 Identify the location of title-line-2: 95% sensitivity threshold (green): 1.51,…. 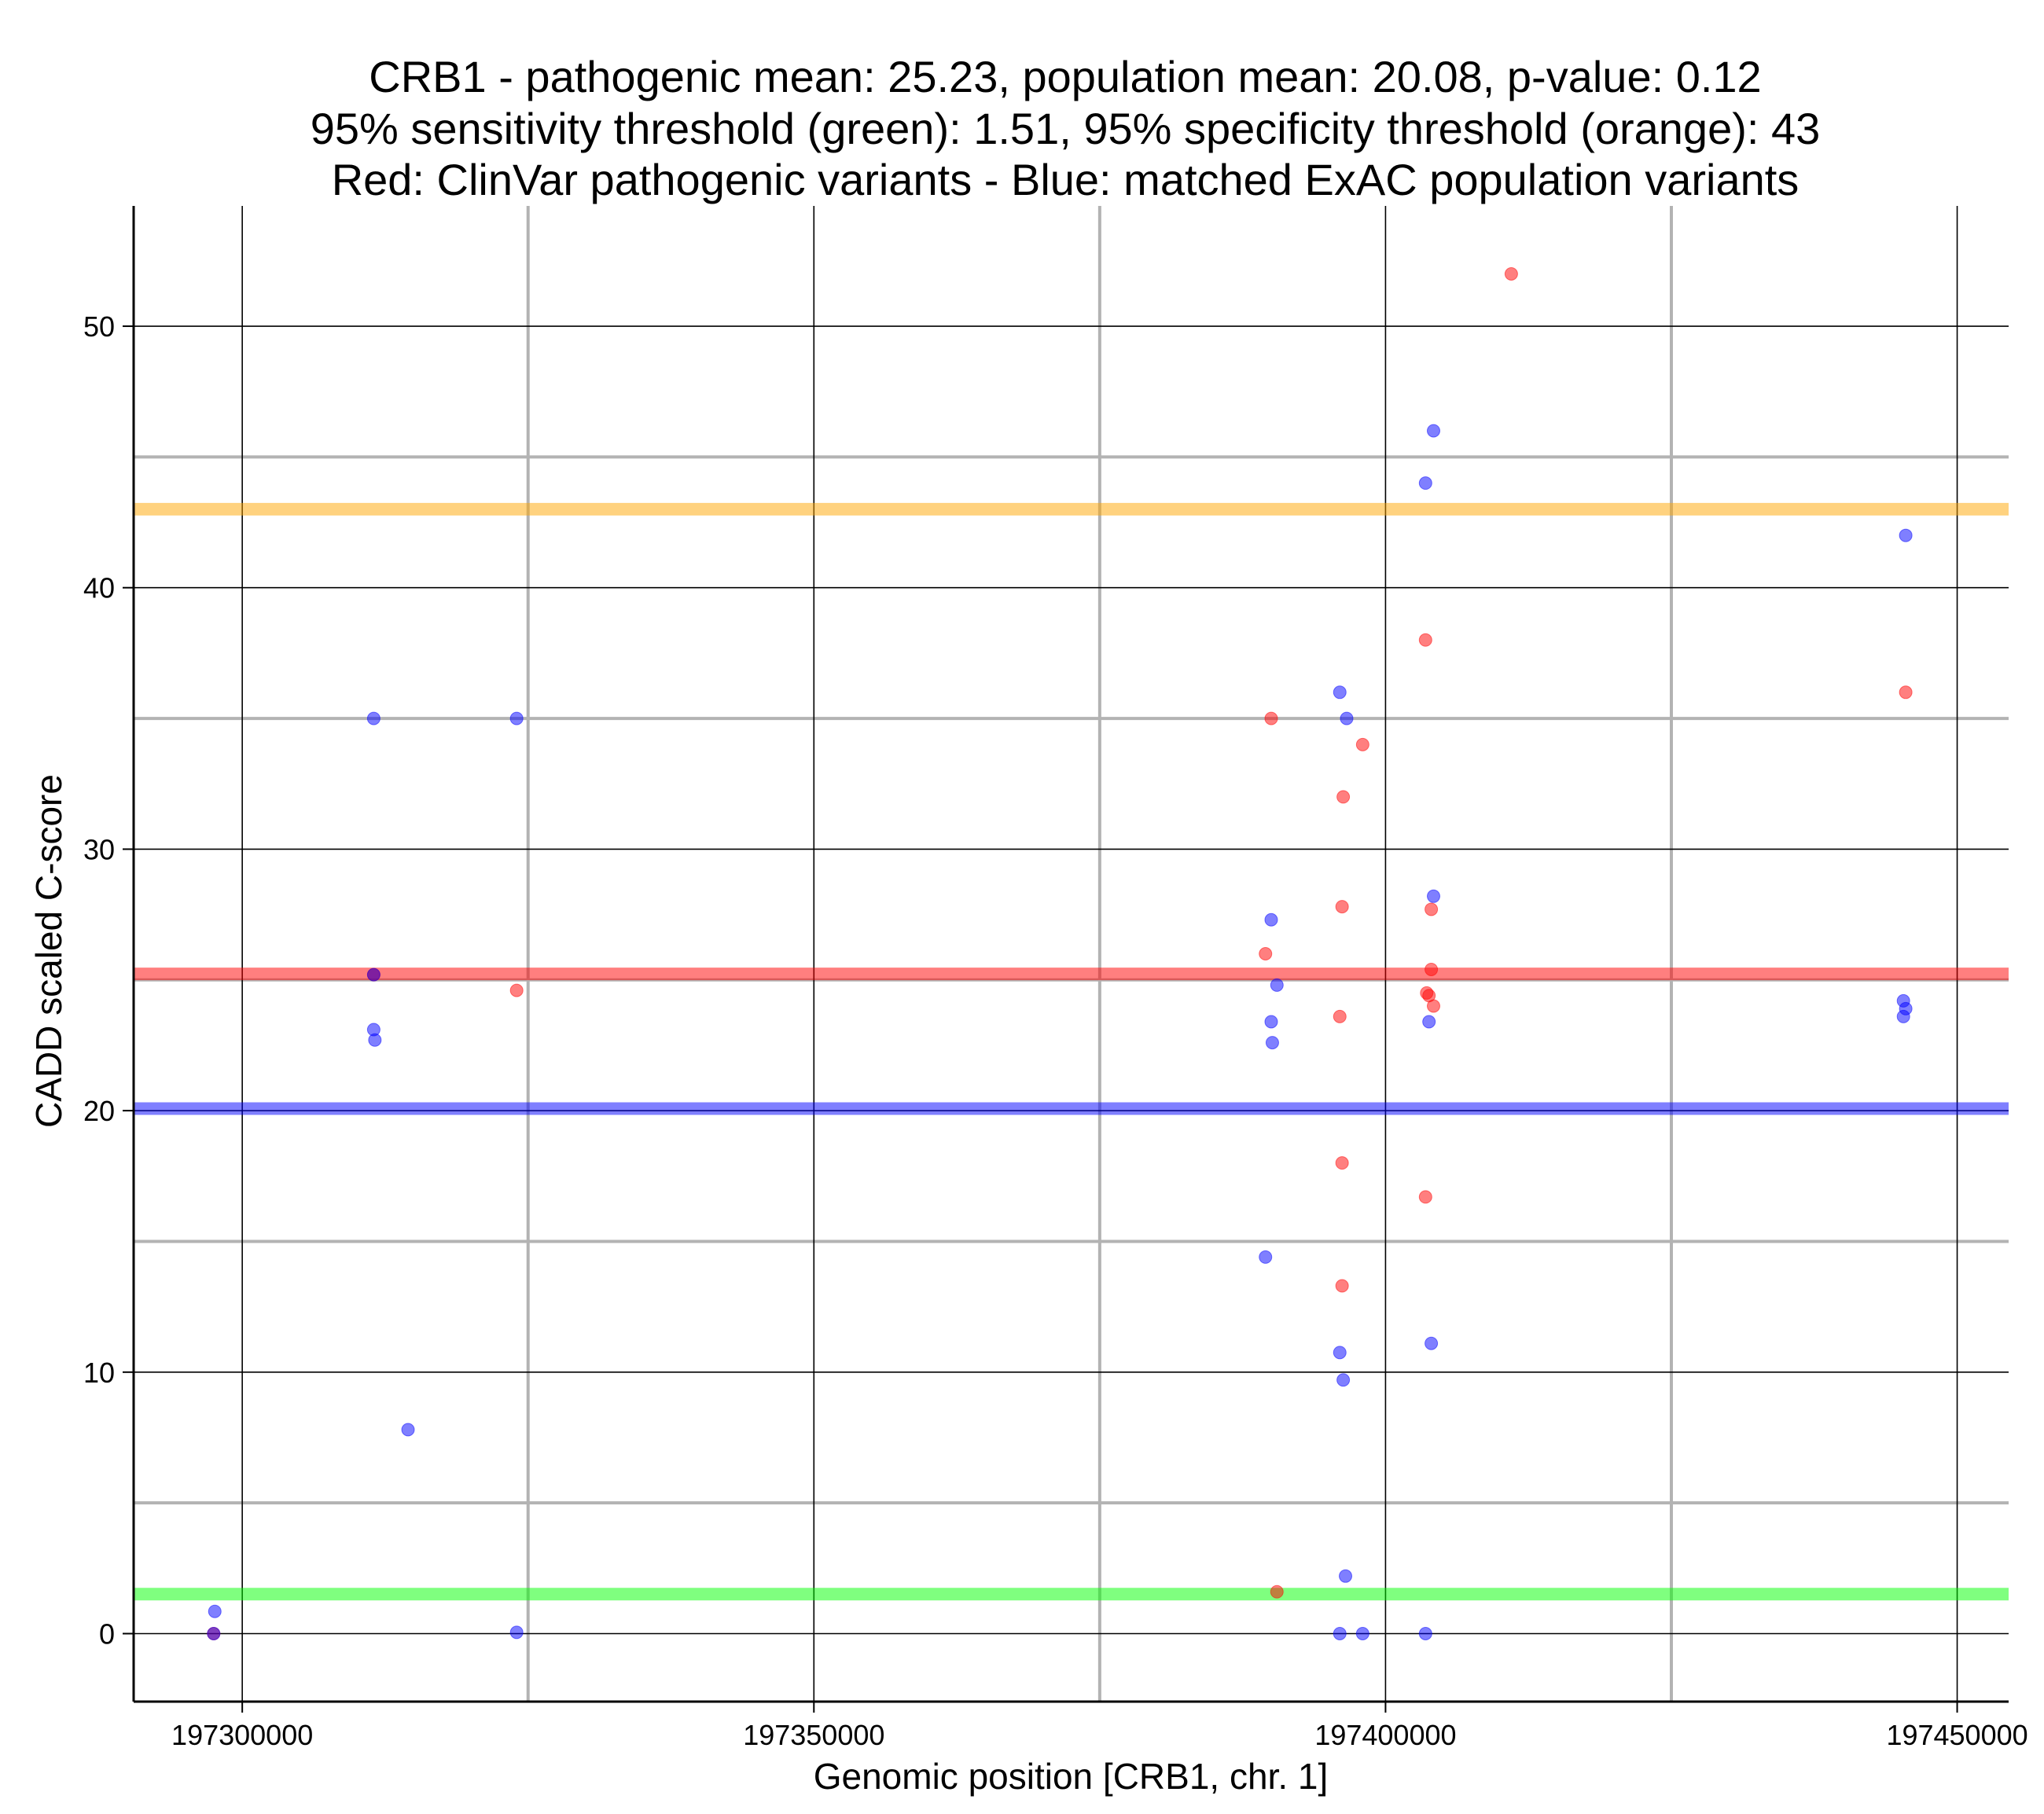
(1066, 128).